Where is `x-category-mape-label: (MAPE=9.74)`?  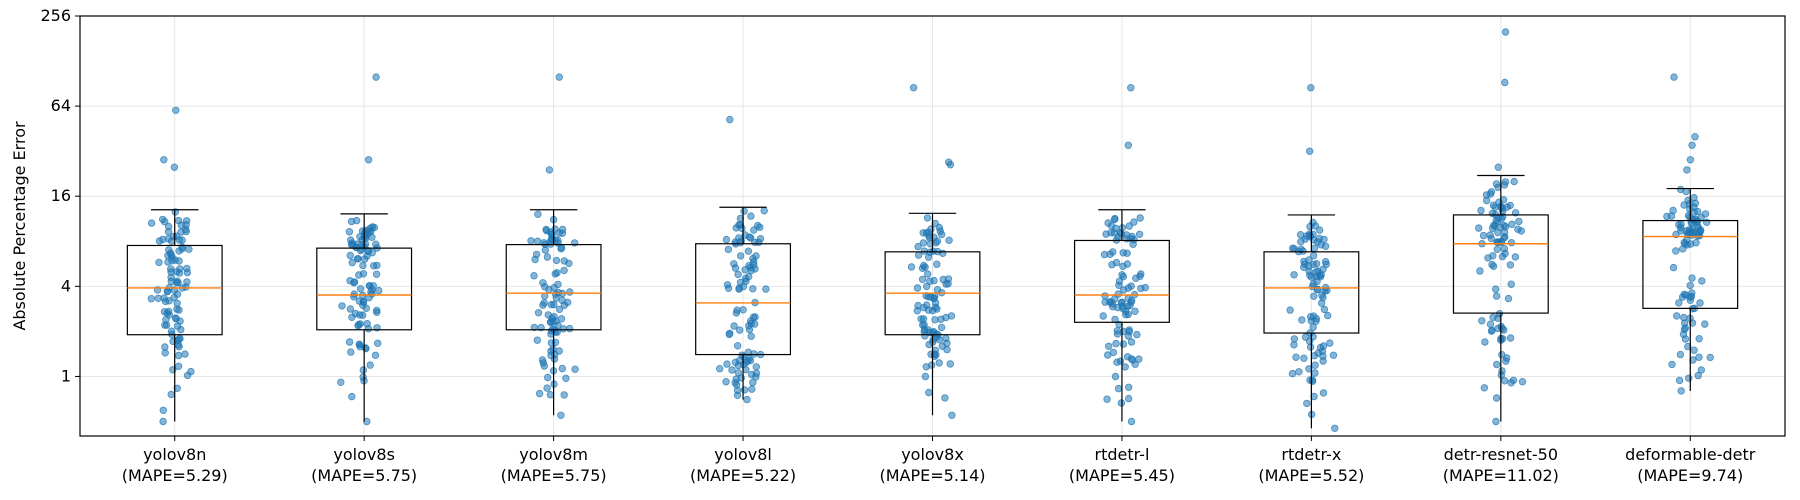 x-category-mape-label: (MAPE=9.74) is located at coordinates (1690, 475).